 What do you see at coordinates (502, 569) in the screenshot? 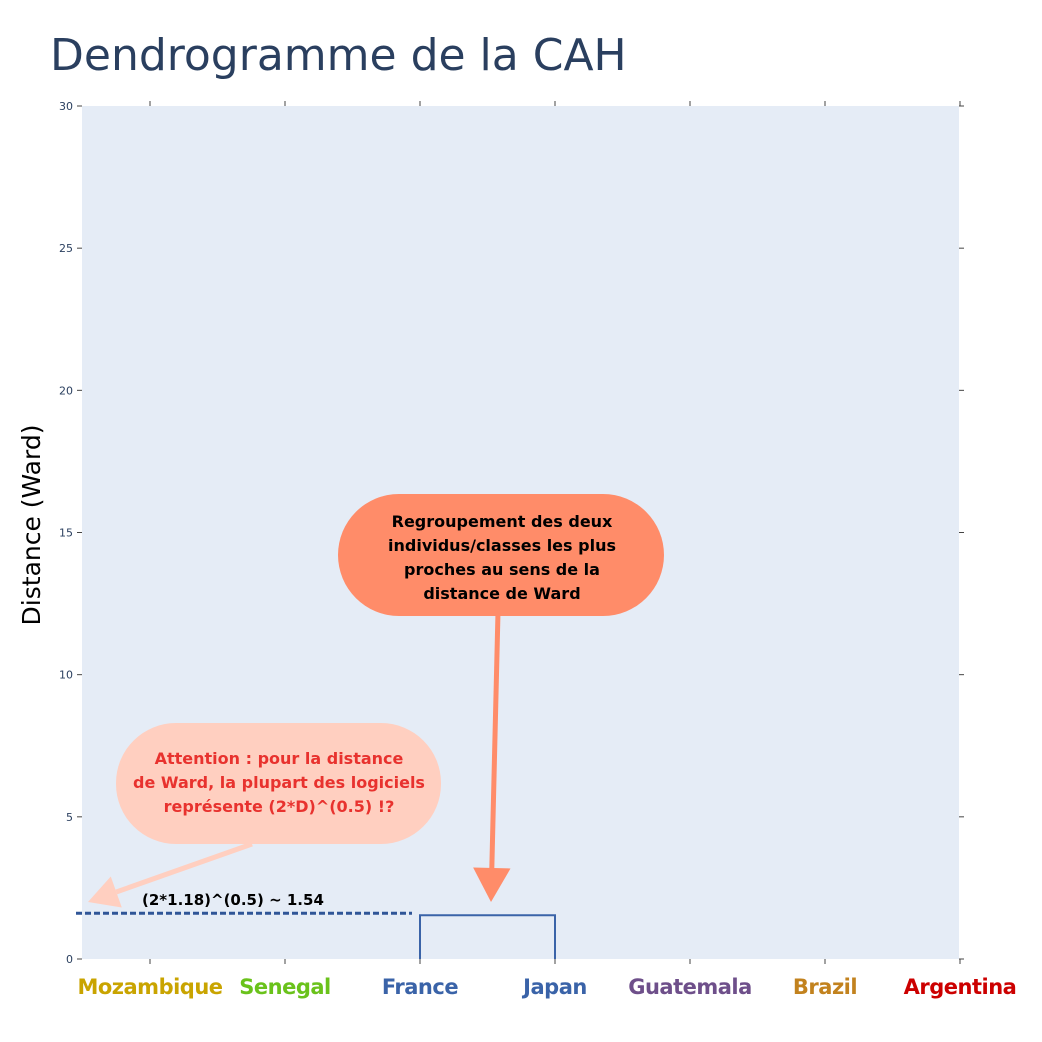
I see `annotation-text-orange: proches au sens de la` at bounding box center [502, 569].